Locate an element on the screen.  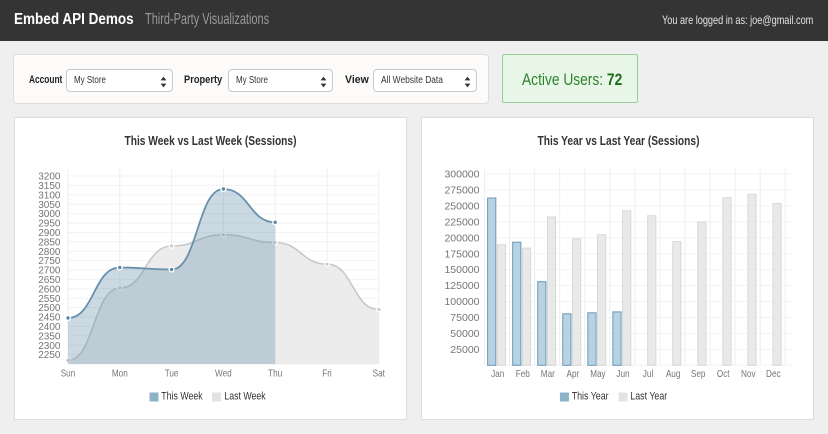
svg-text: 2650 is located at coordinates (49, 280).